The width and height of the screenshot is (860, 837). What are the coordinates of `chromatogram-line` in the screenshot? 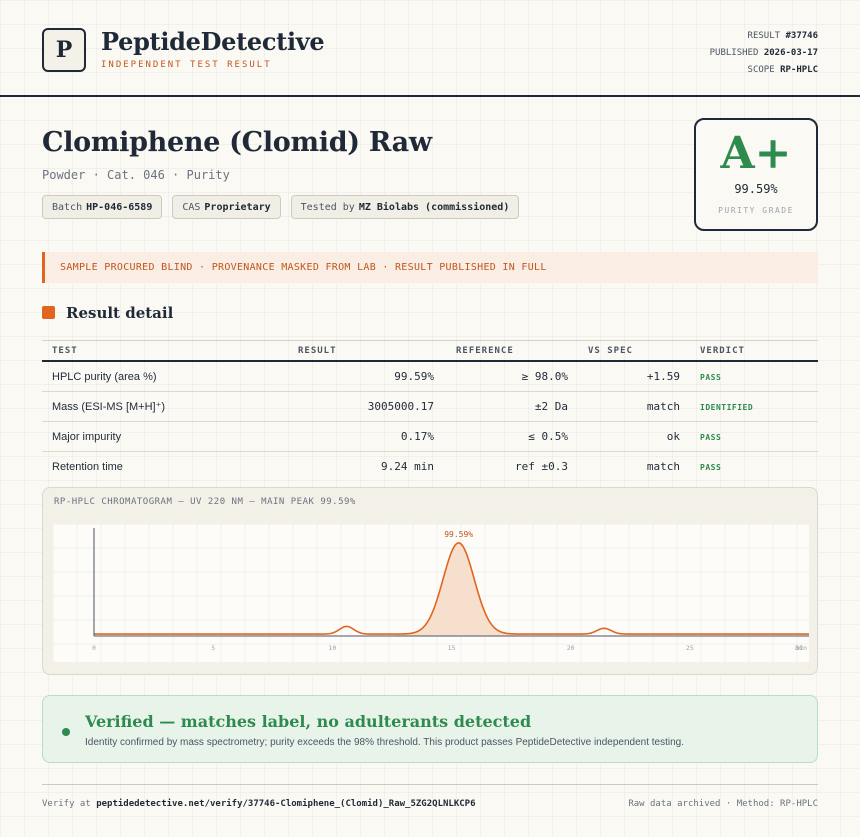 It's located at (451, 588).